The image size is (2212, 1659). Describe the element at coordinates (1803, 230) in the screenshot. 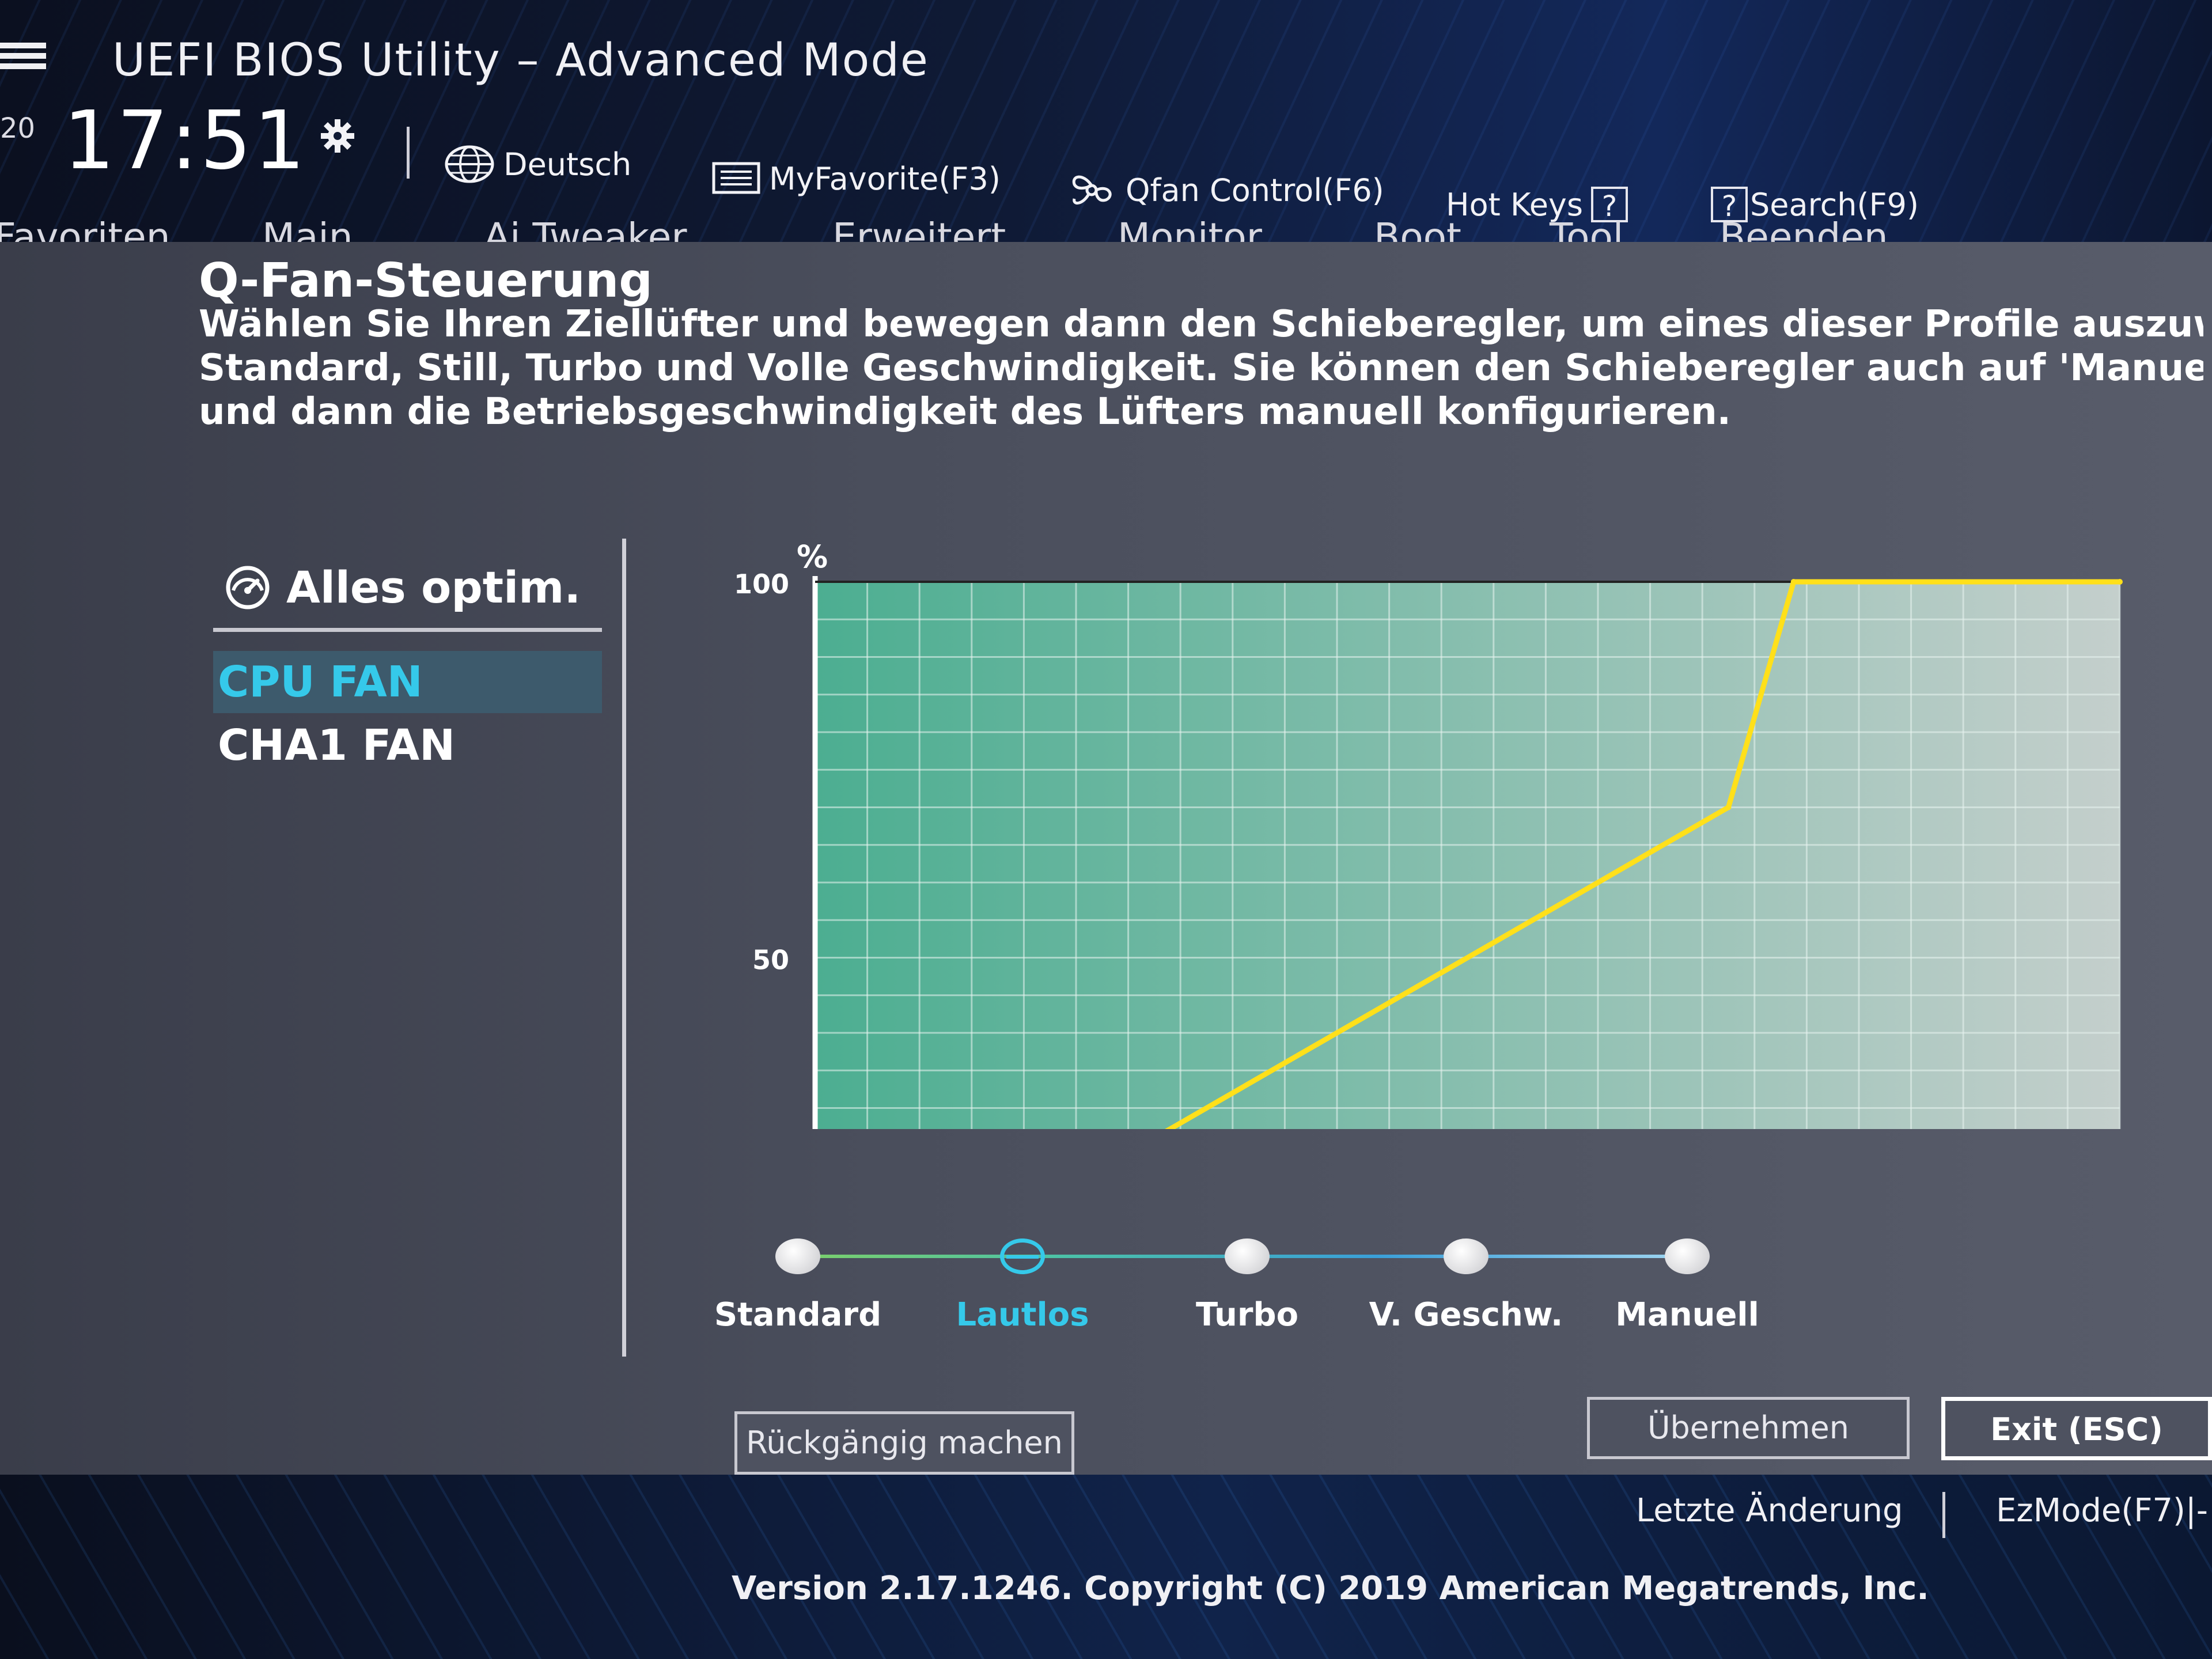

I see `tab-beenden: Beenden` at that location.